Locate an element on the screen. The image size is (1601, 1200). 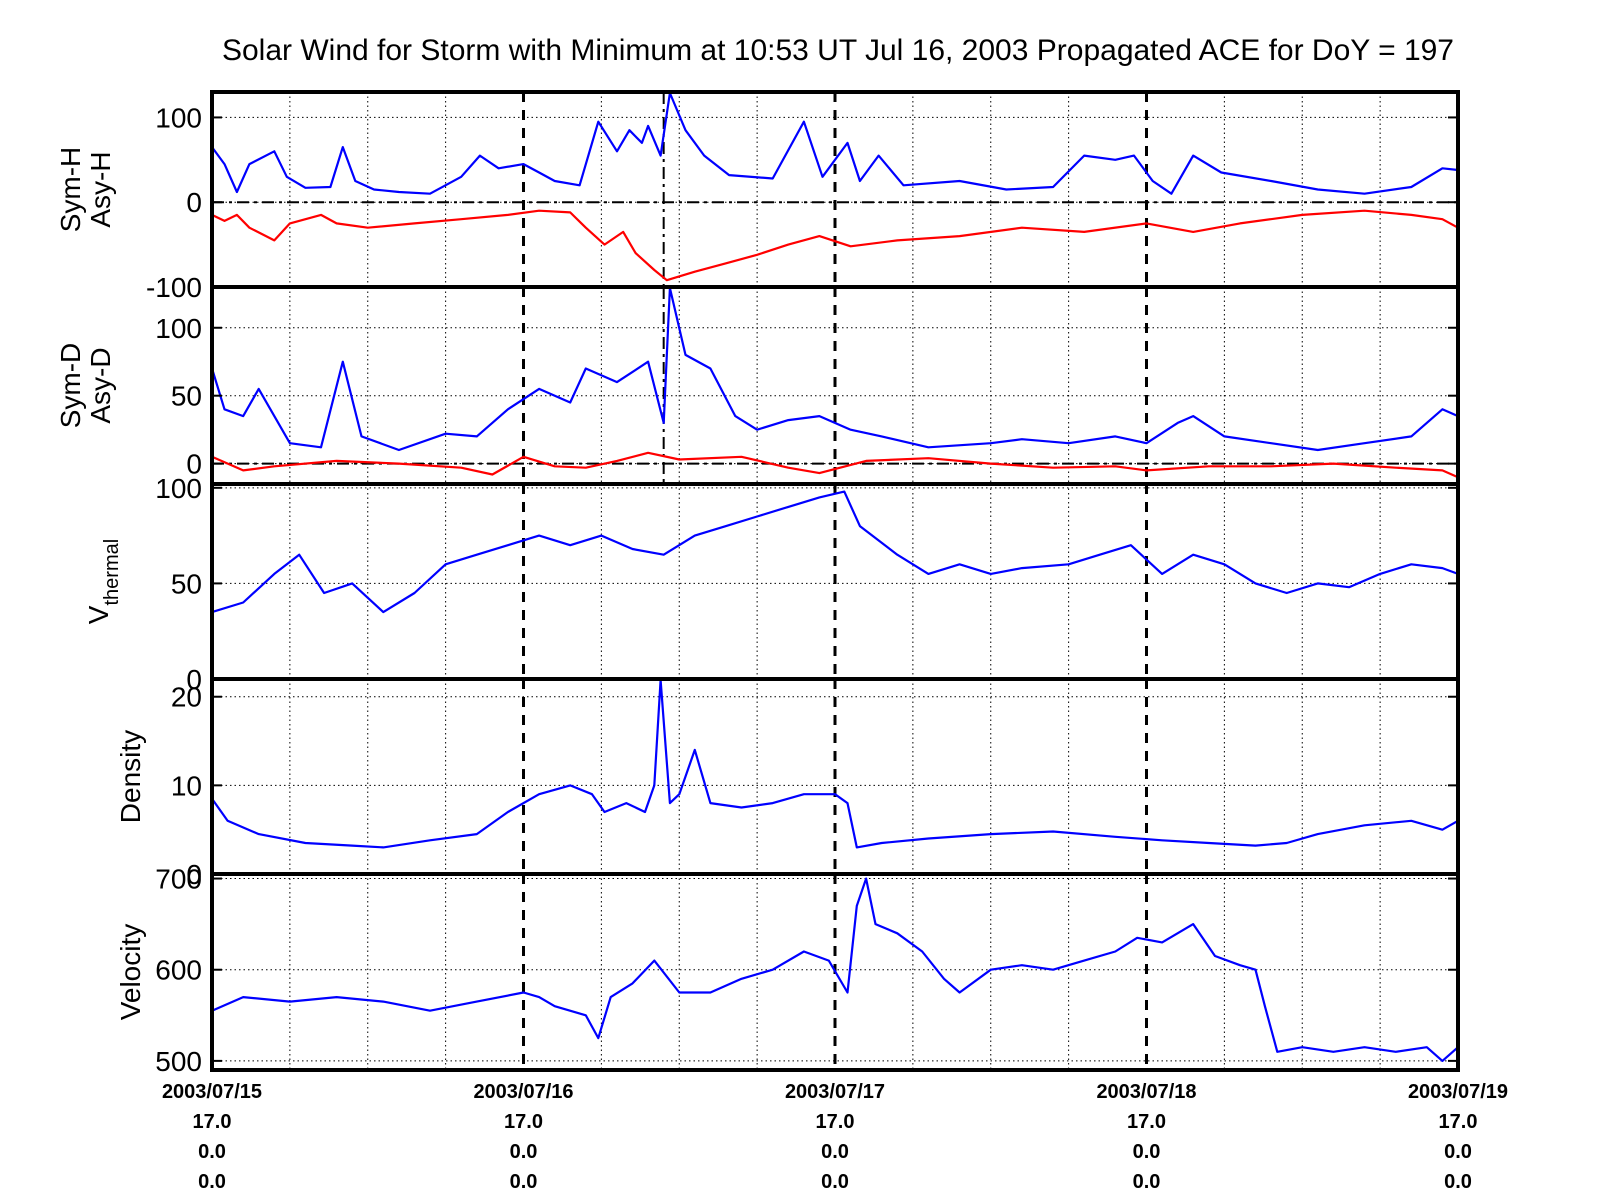
ytick-label-sym-asy-h-0: -100 is located at coordinates (174, 287).